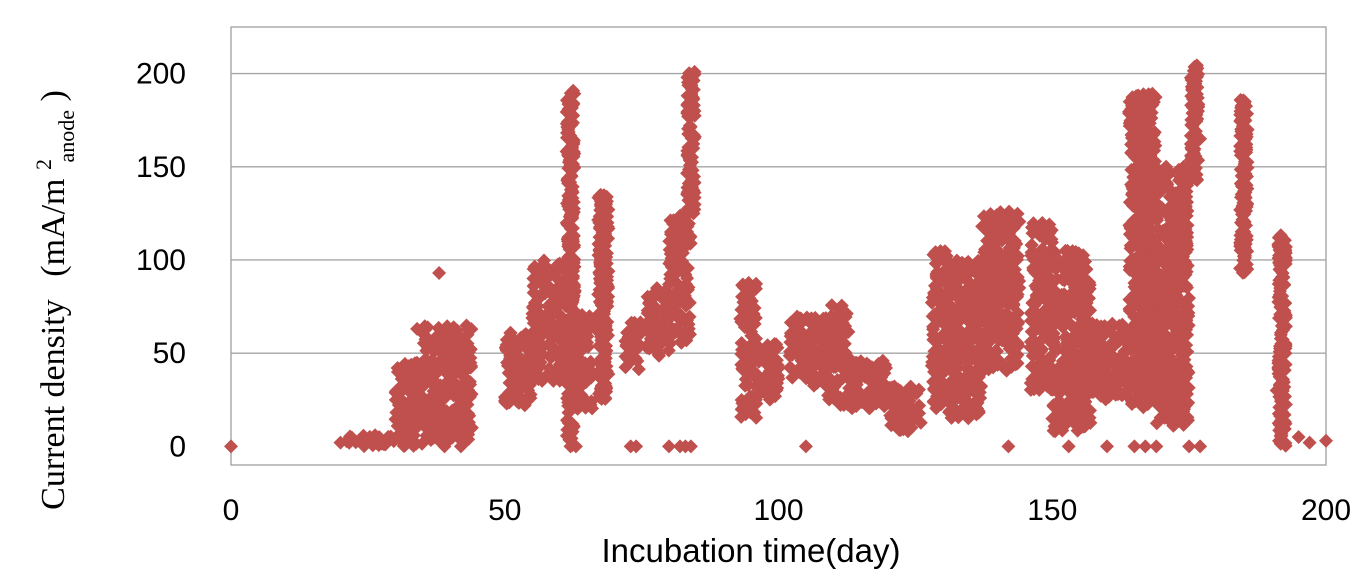  What do you see at coordinates (1326, 510) in the screenshot?
I see `x-tick-label-200: 200` at bounding box center [1326, 510].